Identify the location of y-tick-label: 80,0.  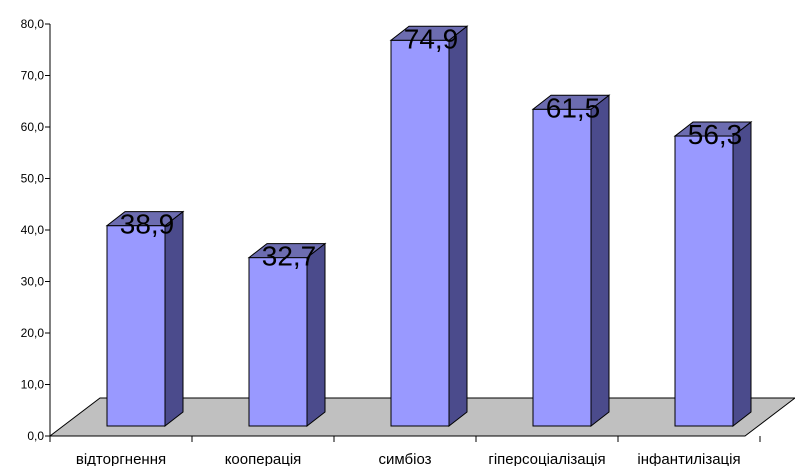
(33, 24).